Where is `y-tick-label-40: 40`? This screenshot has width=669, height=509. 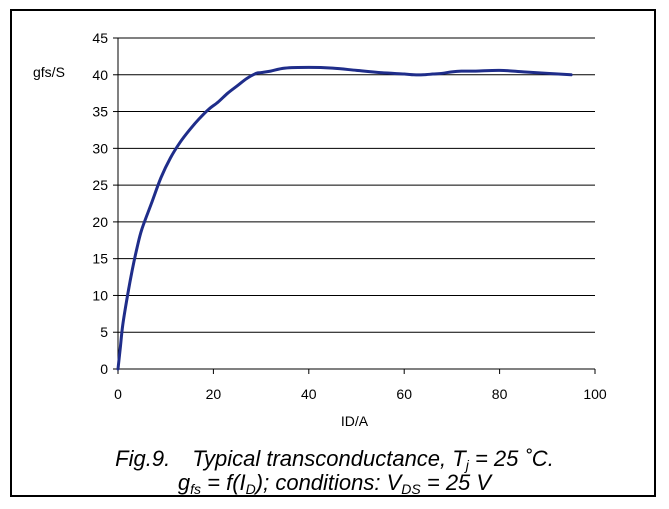
y-tick-label-40: 40 is located at coordinates (100, 75).